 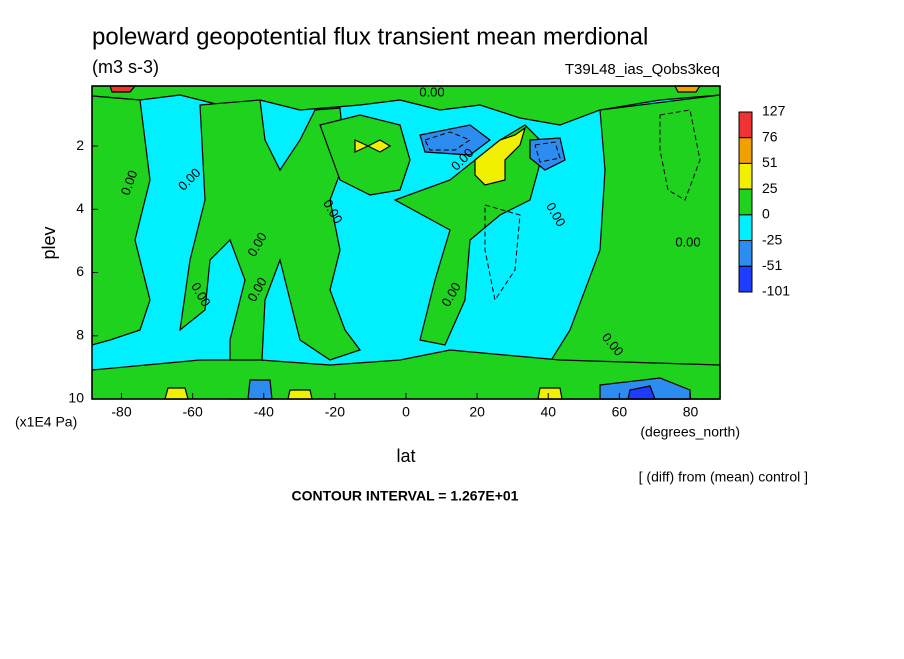 What do you see at coordinates (335, 412) in the screenshot?
I see `x-tick-label: -20` at bounding box center [335, 412].